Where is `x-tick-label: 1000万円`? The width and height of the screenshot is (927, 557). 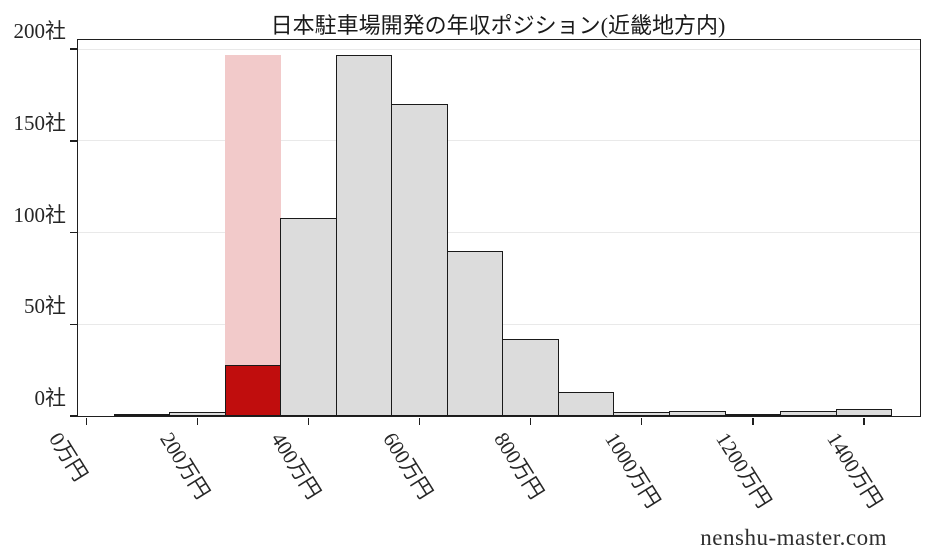
x-tick-label: 1000万円 is located at coordinates (632, 470).